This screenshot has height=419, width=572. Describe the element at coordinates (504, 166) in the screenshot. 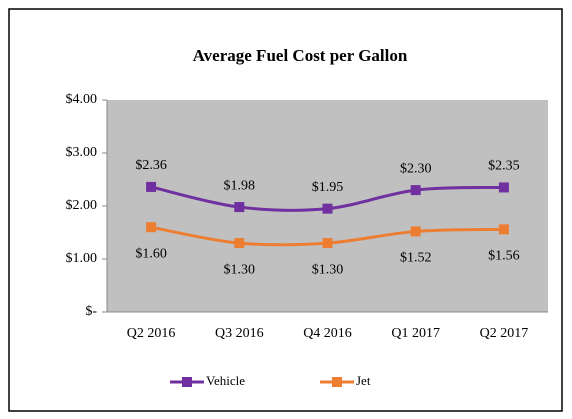

I see `data-label: $2.35` at that location.